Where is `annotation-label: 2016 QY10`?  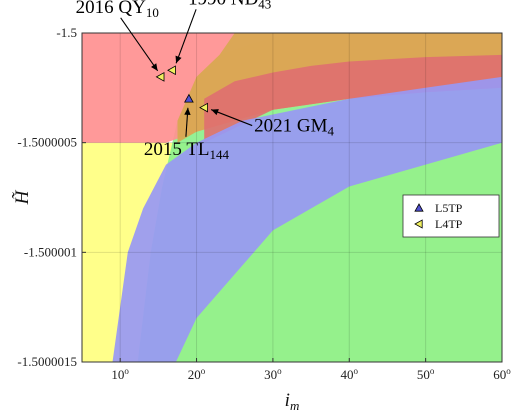 annotation-label: 2016 QY10 is located at coordinates (117, 10).